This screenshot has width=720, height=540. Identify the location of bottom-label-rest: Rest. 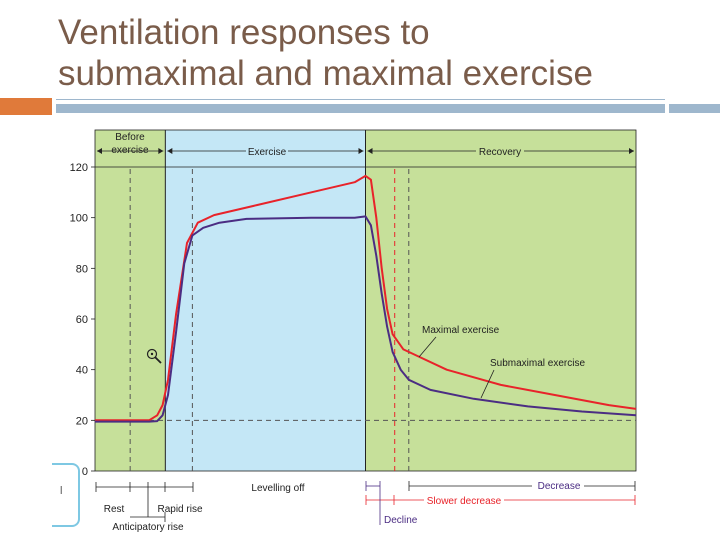
(114, 509).